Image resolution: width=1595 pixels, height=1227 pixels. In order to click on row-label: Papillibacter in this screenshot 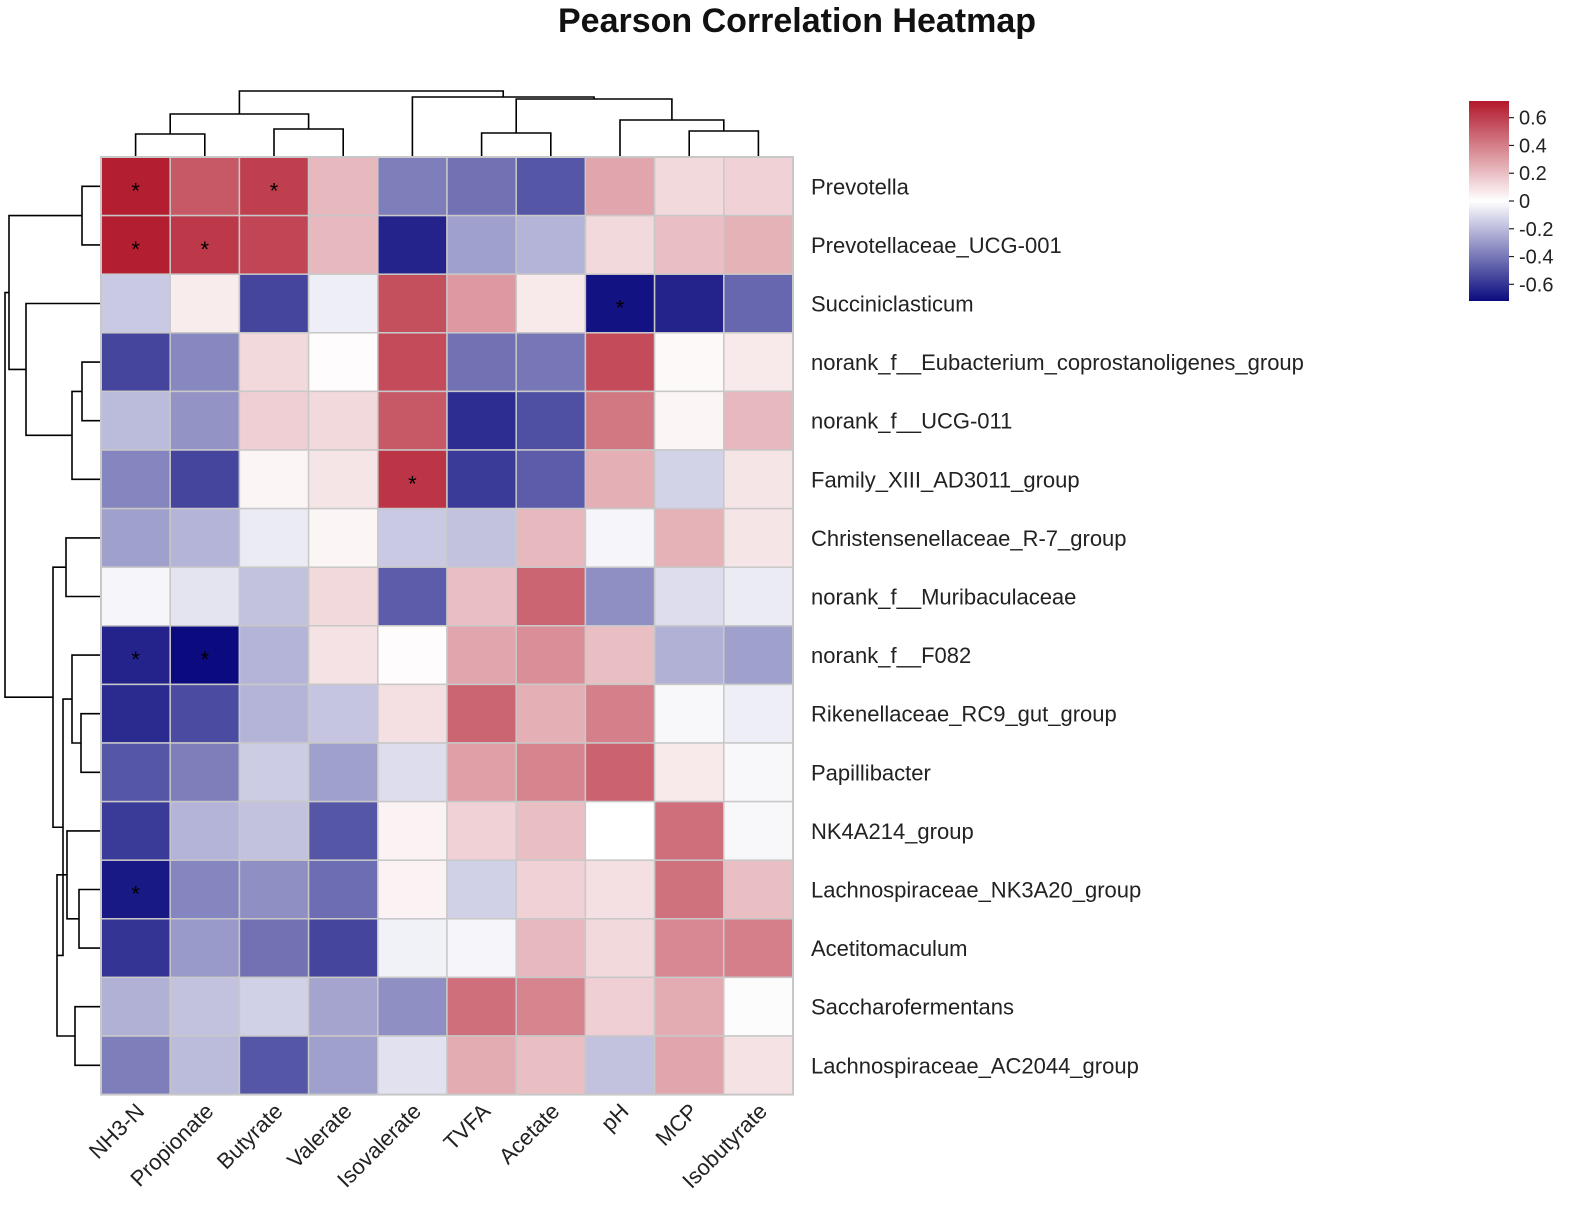, I will do `click(871, 772)`.